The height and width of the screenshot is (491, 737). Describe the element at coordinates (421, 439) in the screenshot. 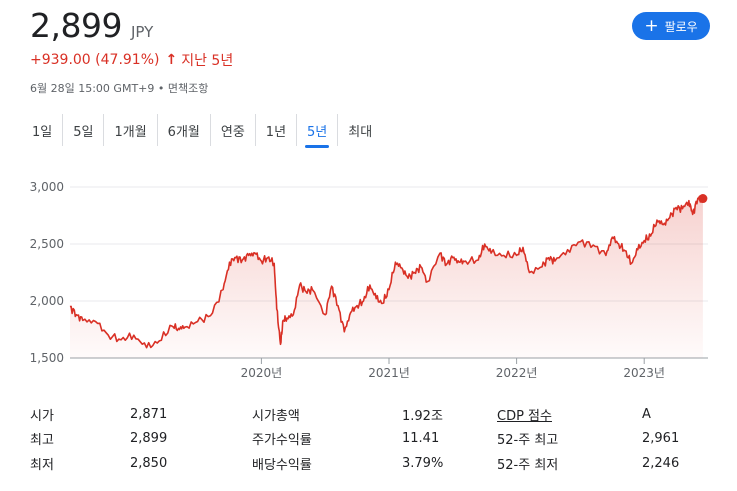

I see `stat-value: 11.41` at that location.